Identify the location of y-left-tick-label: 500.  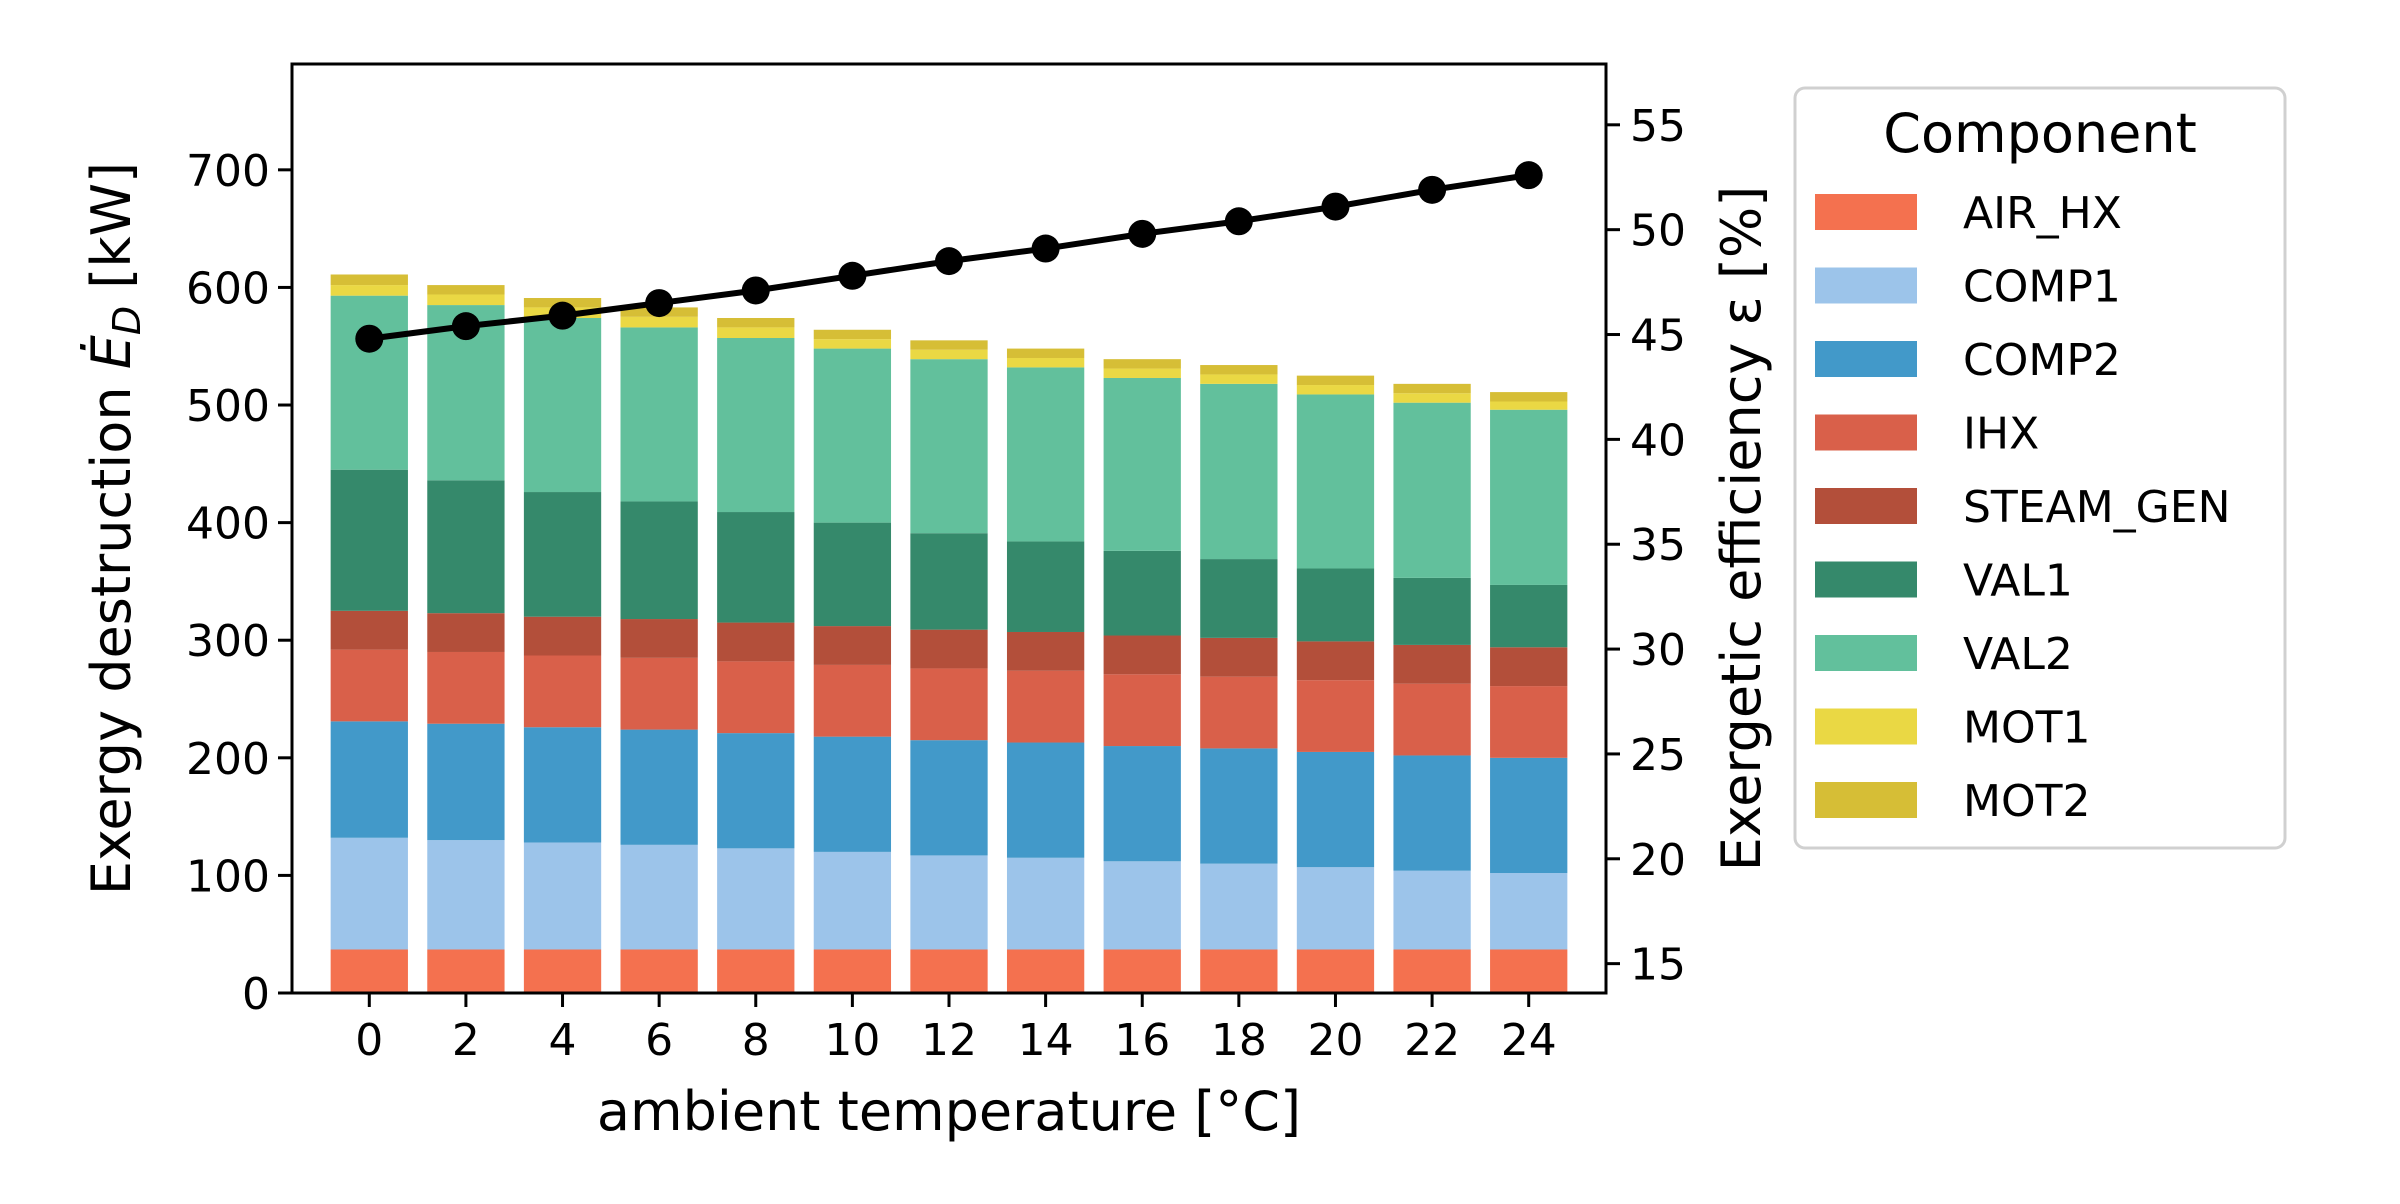
(228, 406).